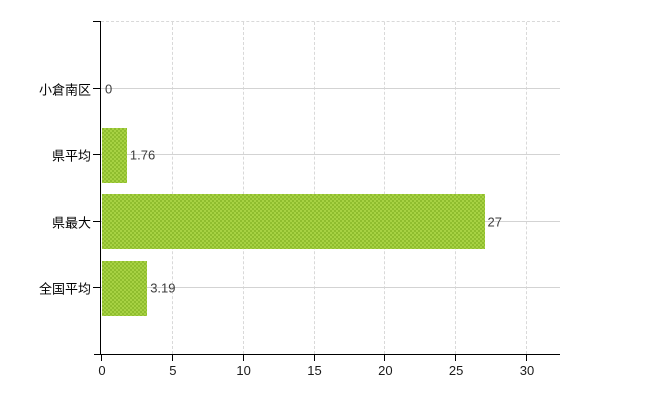 This screenshot has width=650, height=400. Describe the element at coordinates (173, 370) in the screenshot. I see `x-tick-label-1: 5` at that location.